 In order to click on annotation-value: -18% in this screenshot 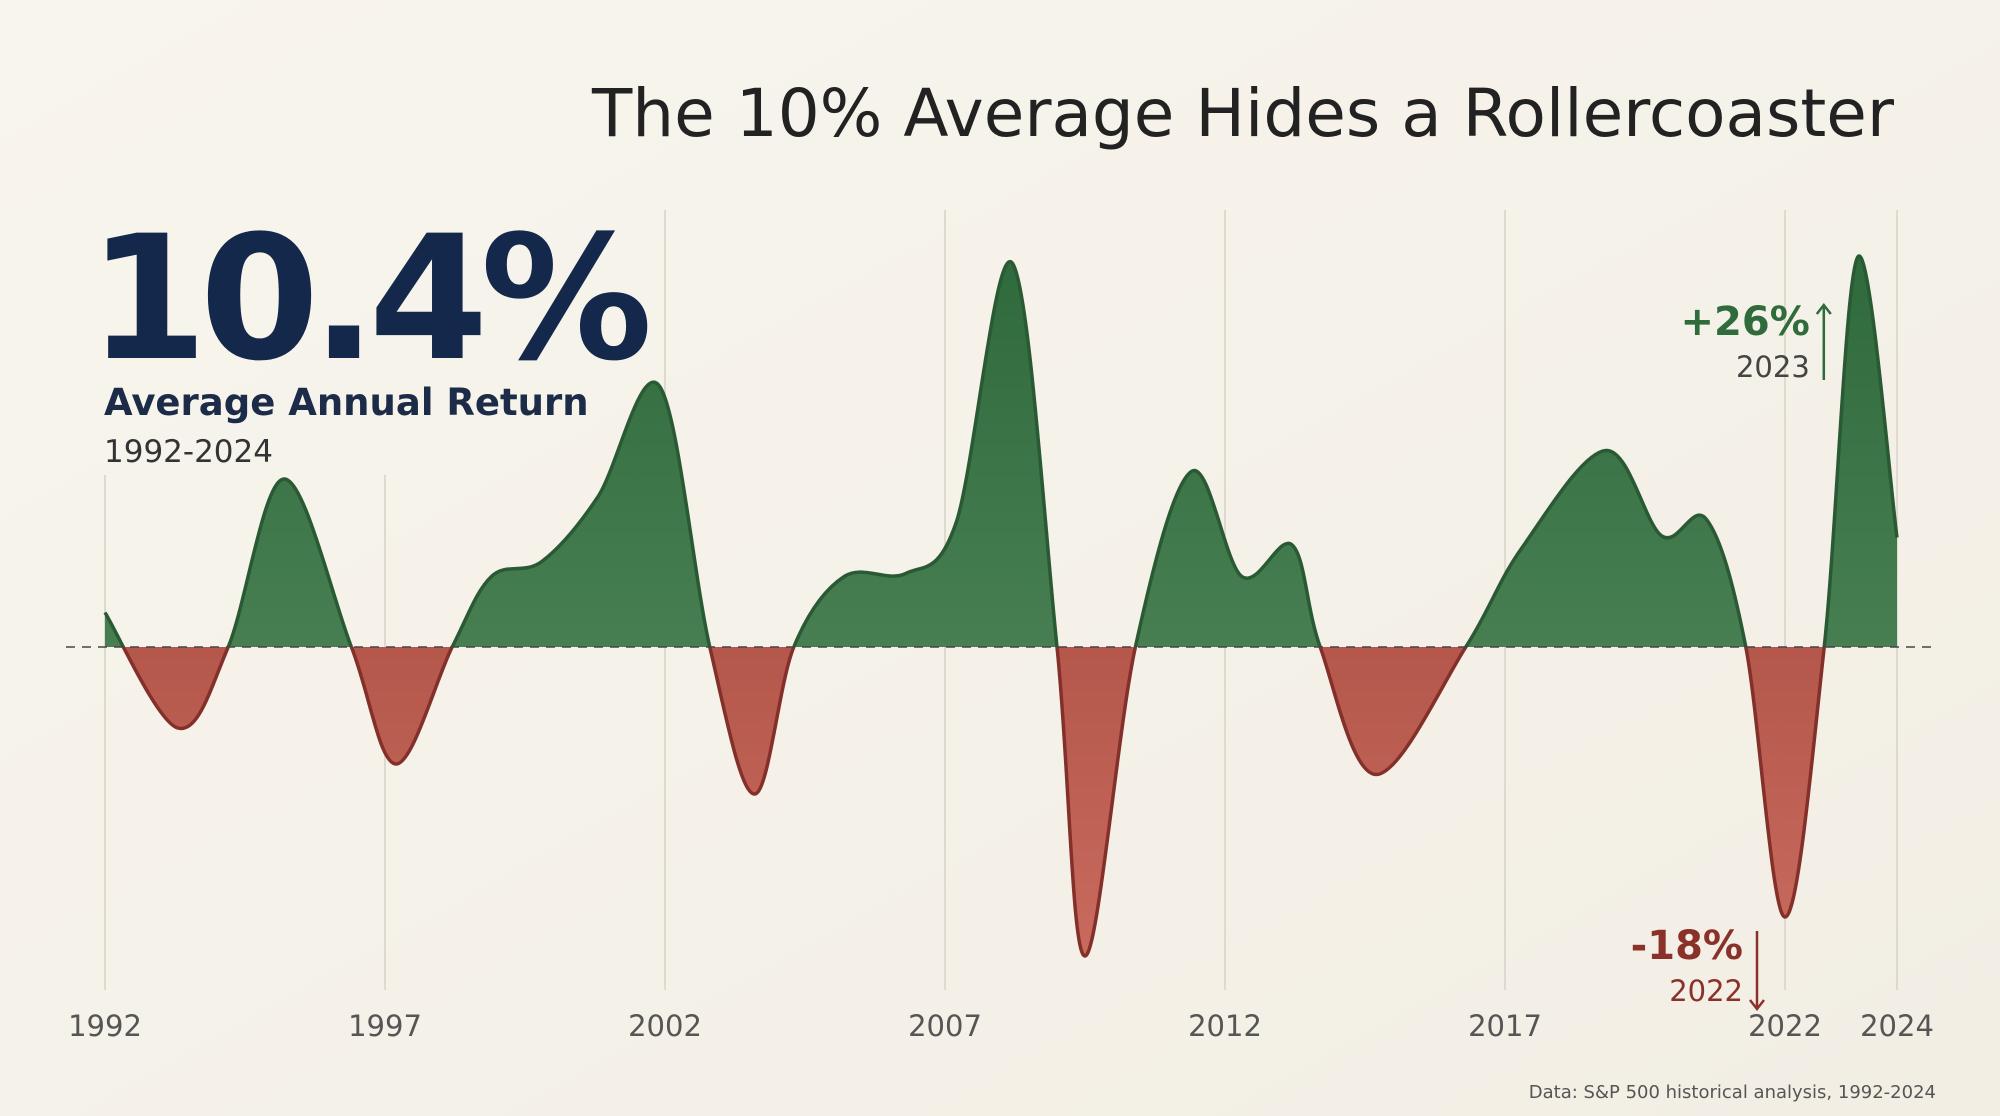, I will do `click(1687, 946)`.